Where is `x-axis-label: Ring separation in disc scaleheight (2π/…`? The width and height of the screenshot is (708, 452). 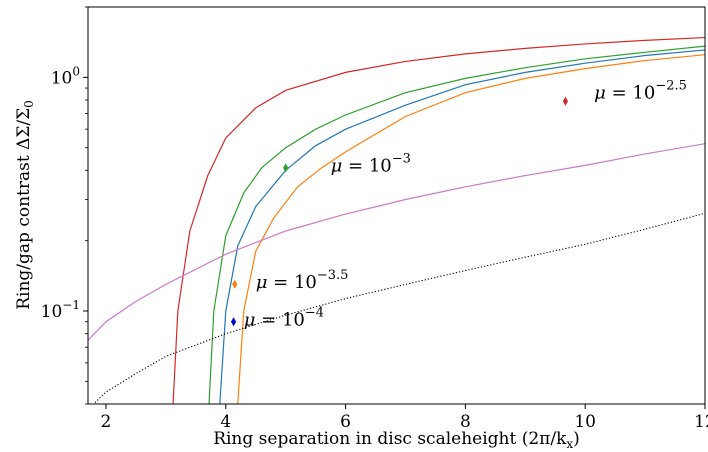 x-axis-label: Ring separation in disc scaleheight (2π/… is located at coordinates (396, 440).